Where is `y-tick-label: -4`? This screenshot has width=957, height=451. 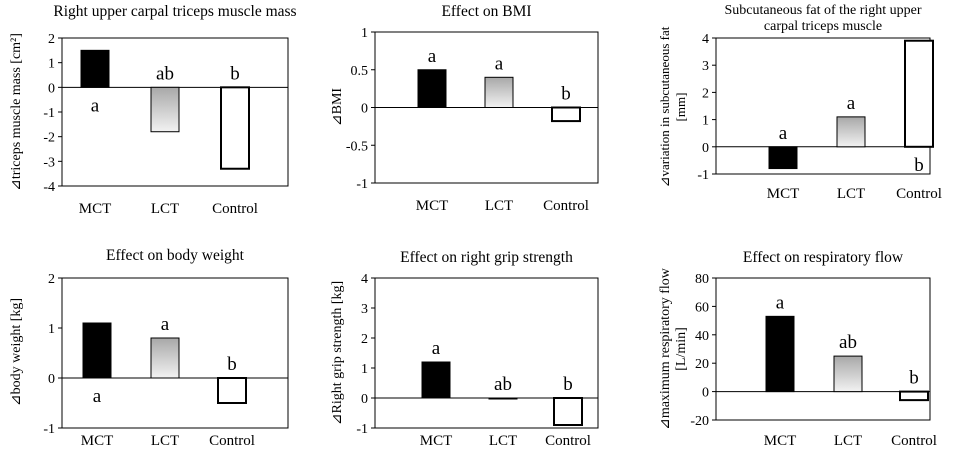
y-tick-label: -4 is located at coordinates (49, 187).